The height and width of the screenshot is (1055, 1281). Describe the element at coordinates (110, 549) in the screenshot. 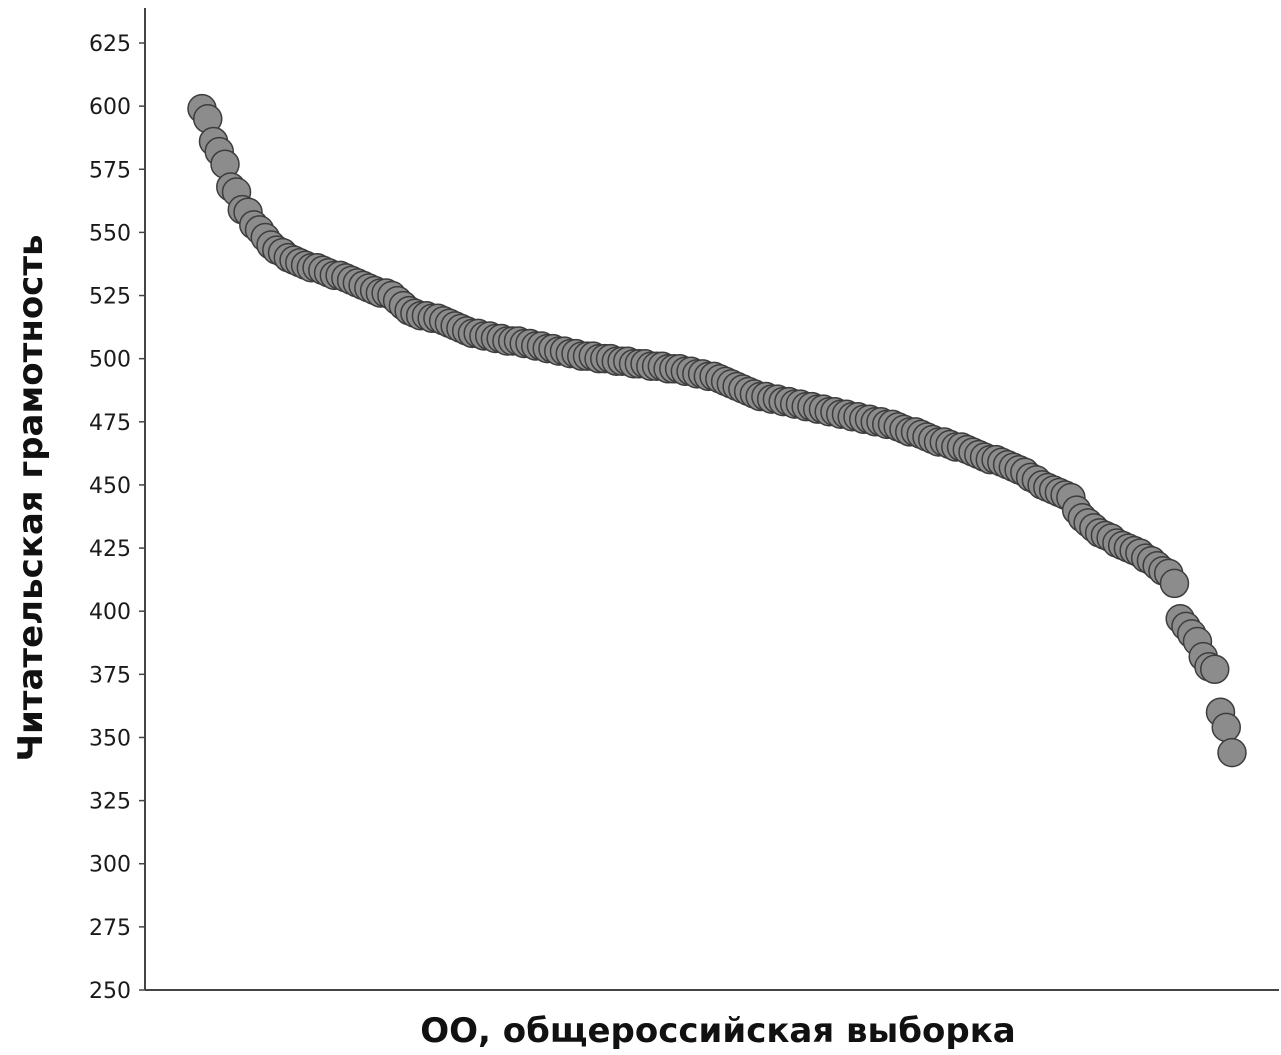

I see `y-tick-label: 425` at that location.